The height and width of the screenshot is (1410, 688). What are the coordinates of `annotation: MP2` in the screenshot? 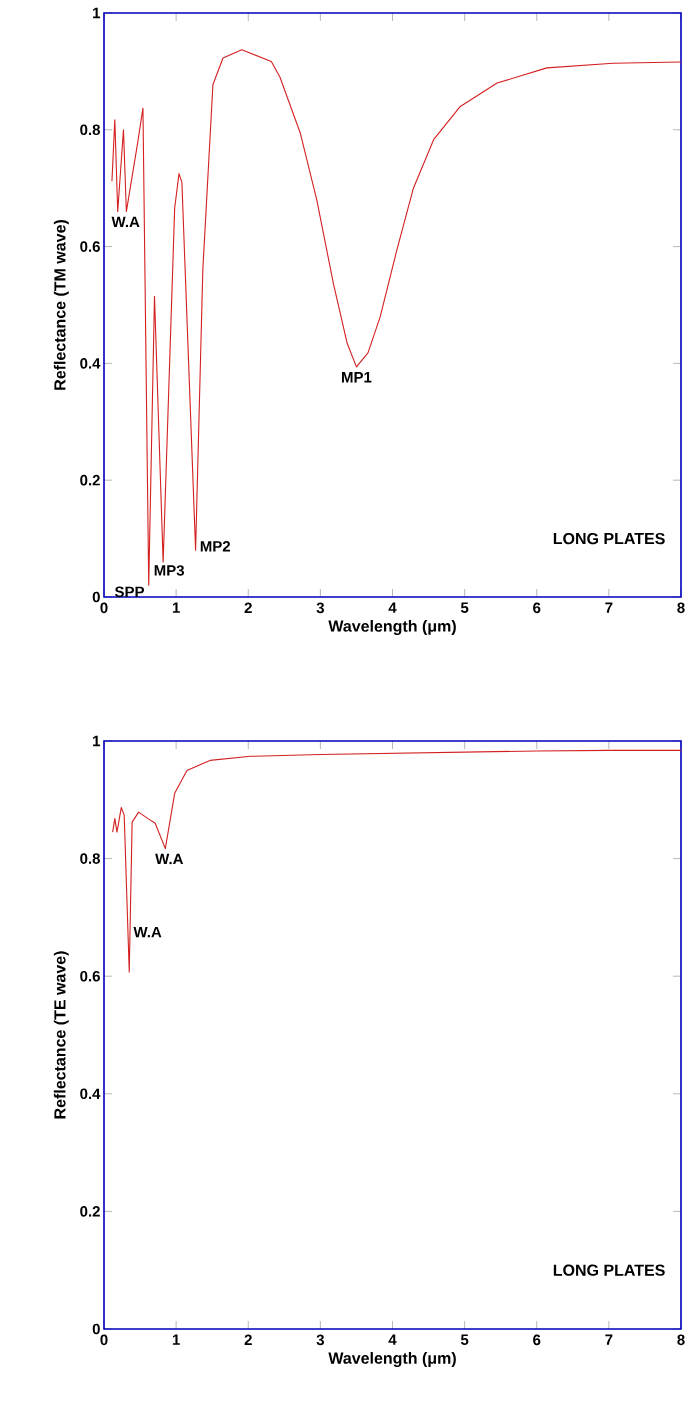 It's located at (215, 546).